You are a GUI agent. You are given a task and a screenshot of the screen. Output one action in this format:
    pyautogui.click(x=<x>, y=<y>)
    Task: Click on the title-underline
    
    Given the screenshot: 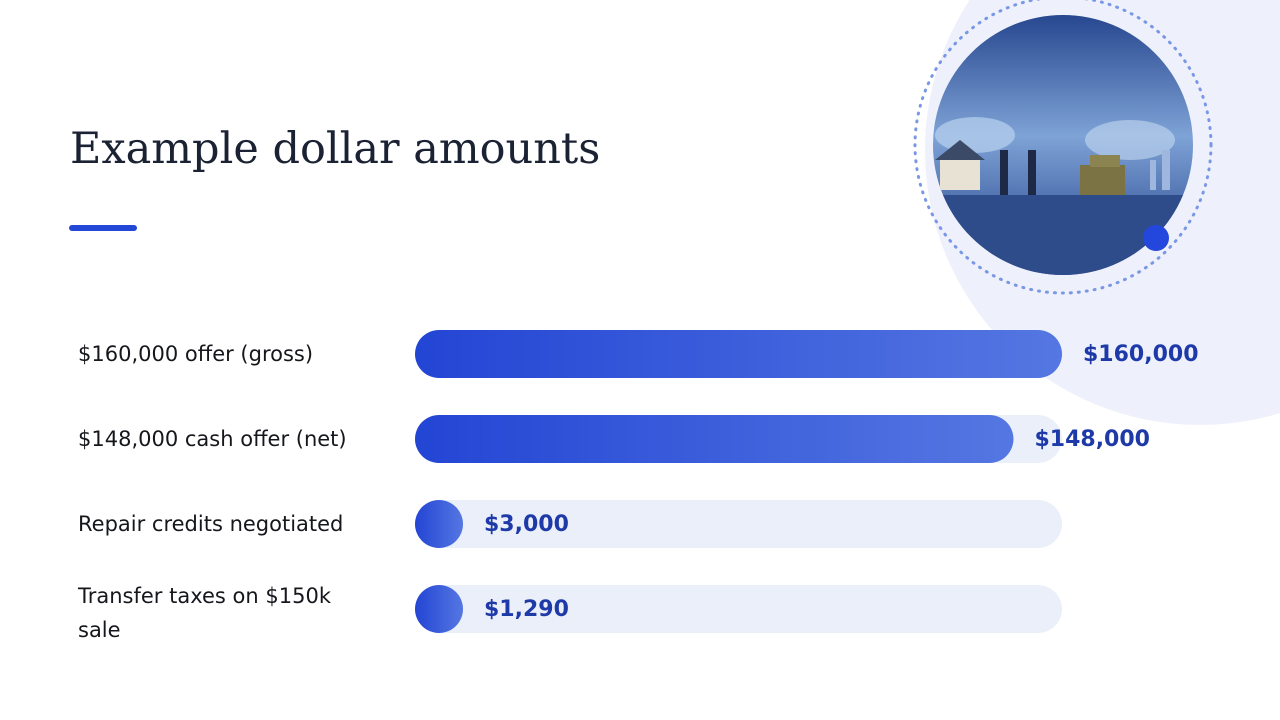 What is the action you would take?
    pyautogui.click(x=103, y=228)
    